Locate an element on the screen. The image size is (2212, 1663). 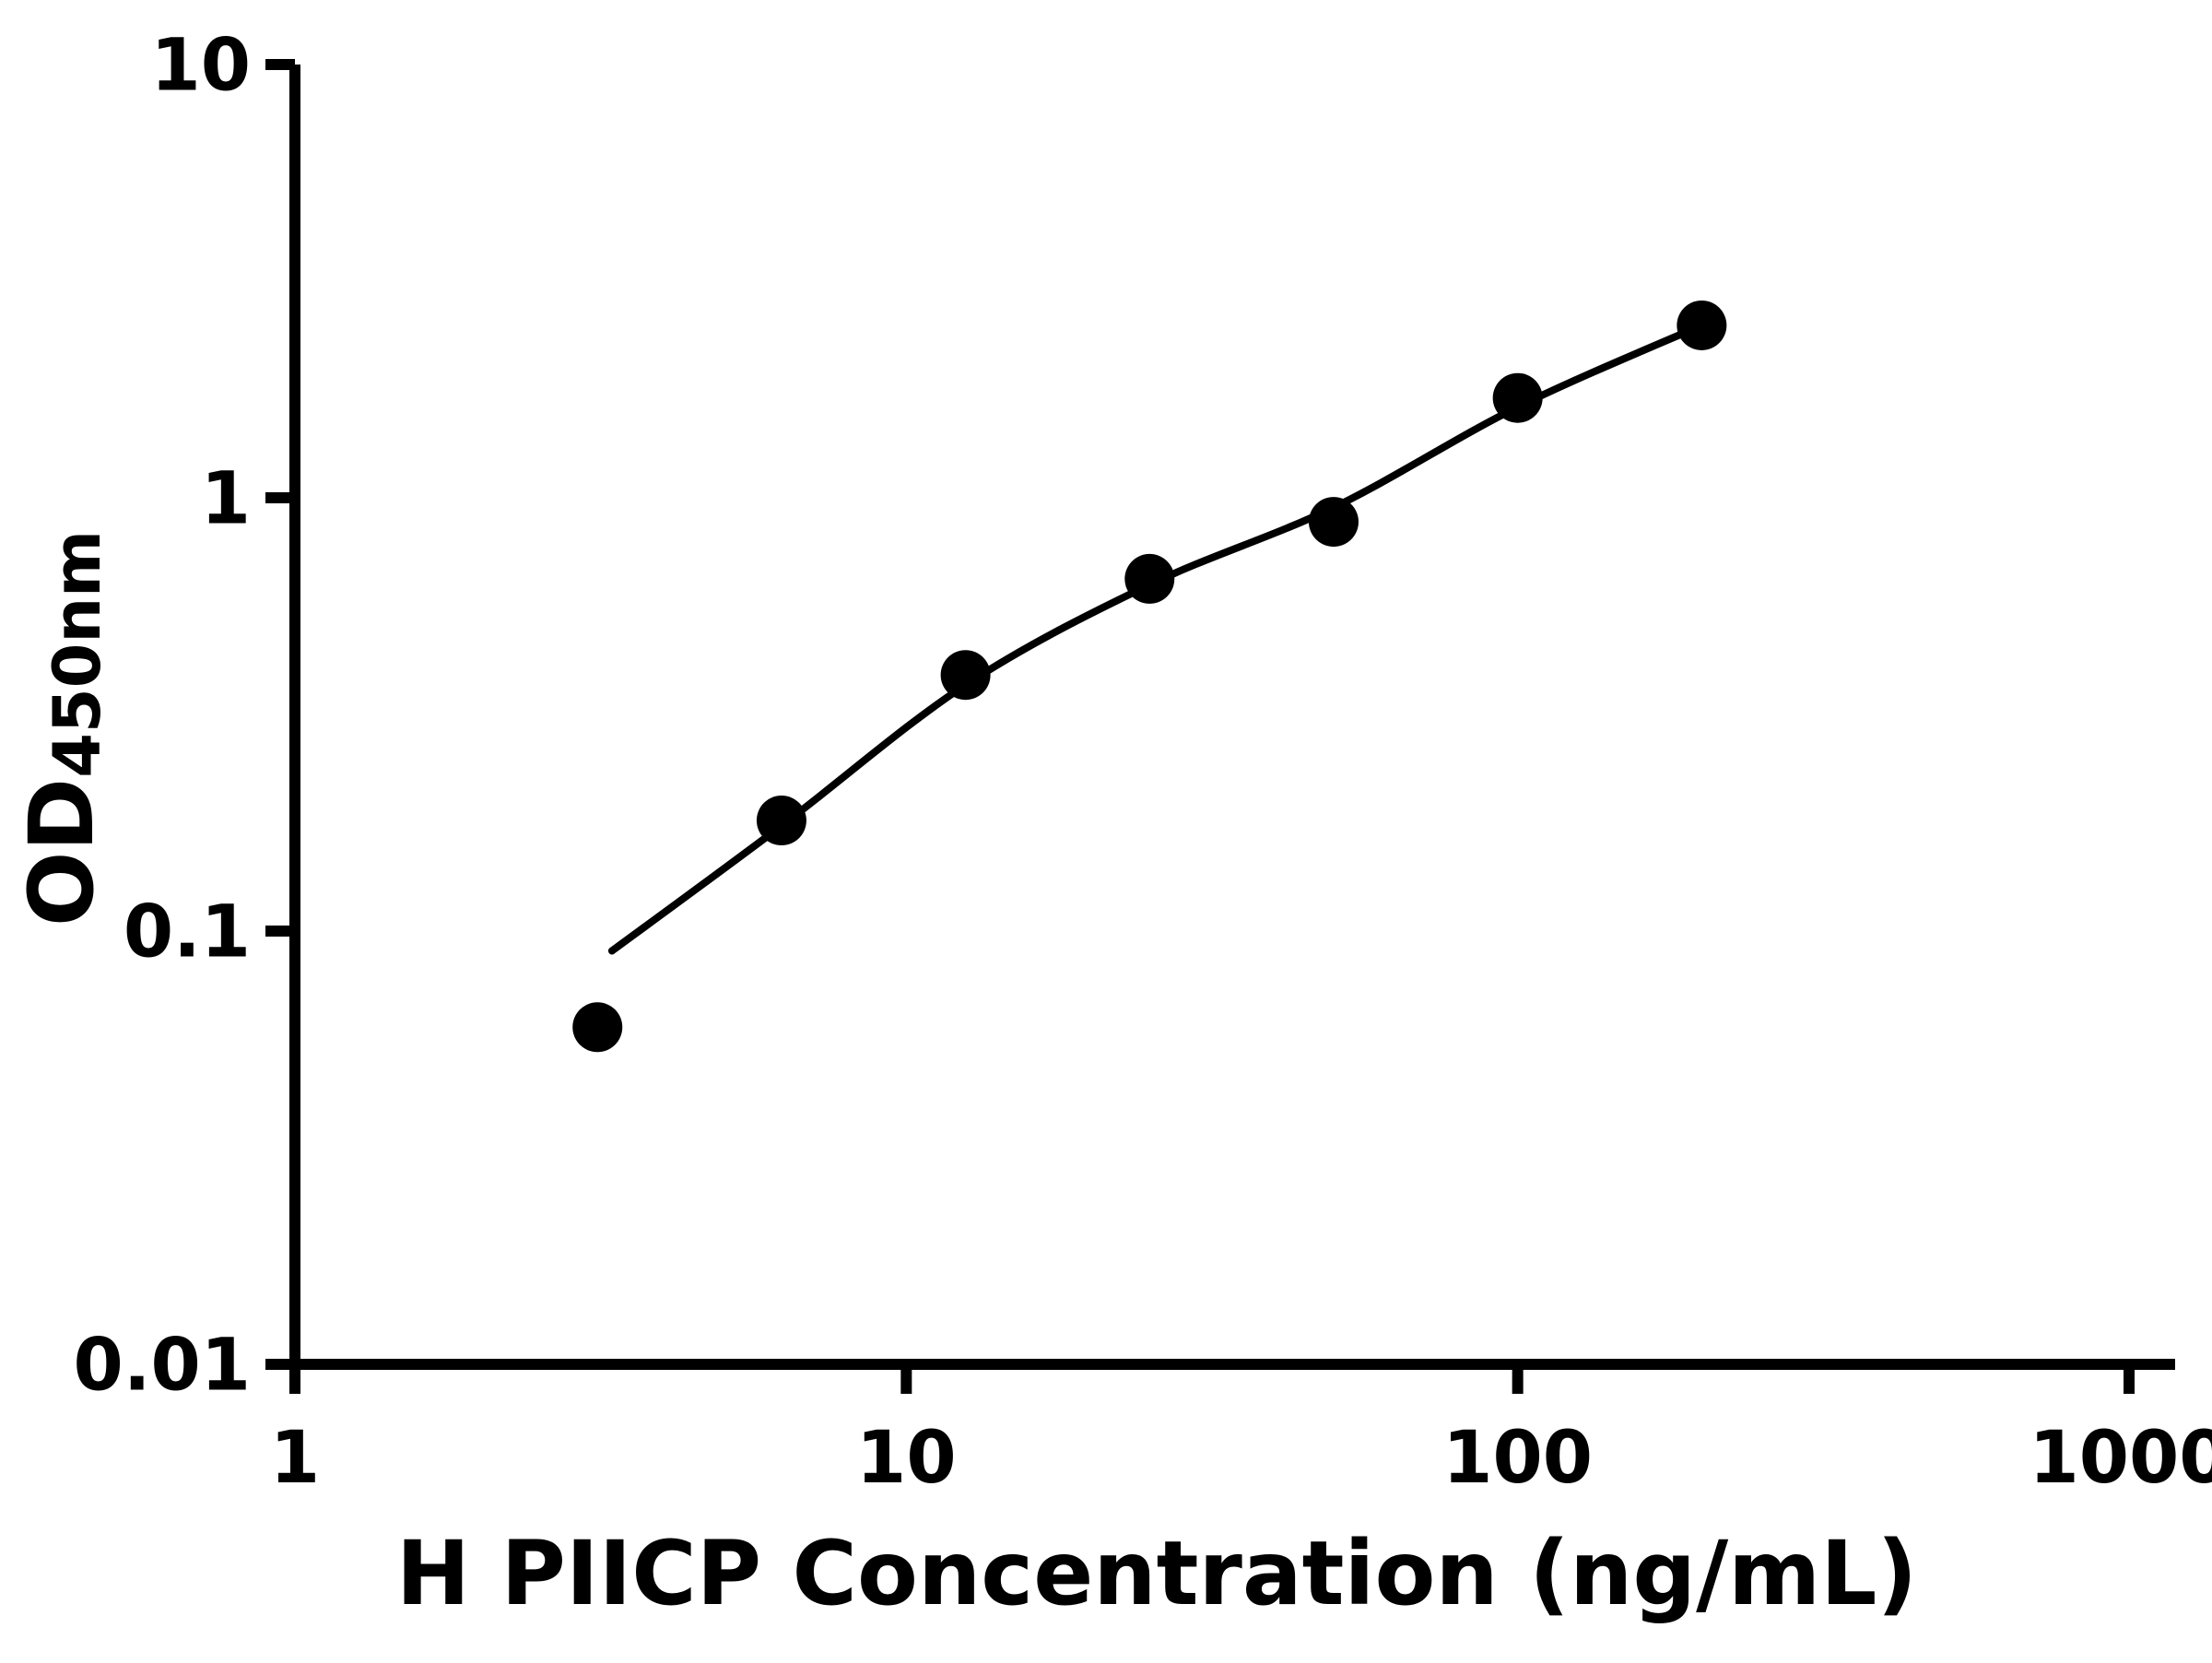
x-tick-label: 100 is located at coordinates (1517, 1458).